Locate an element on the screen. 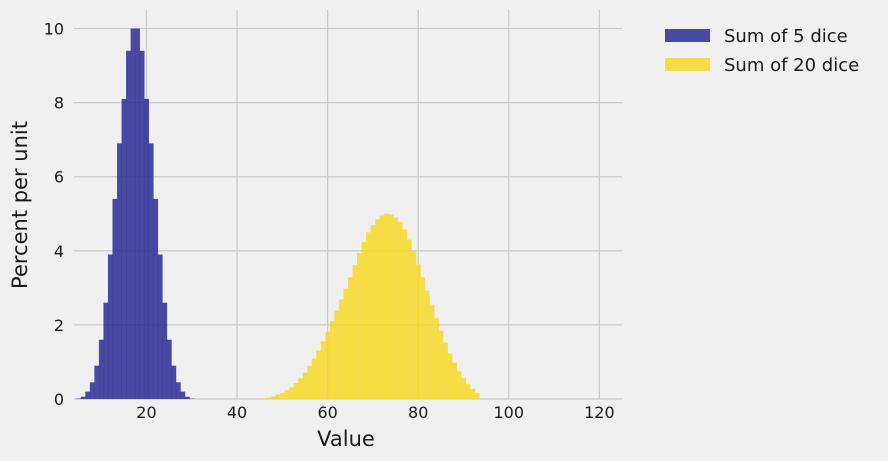 The image size is (888, 461). y-axis-label: Percent per unit is located at coordinates (20, 205).